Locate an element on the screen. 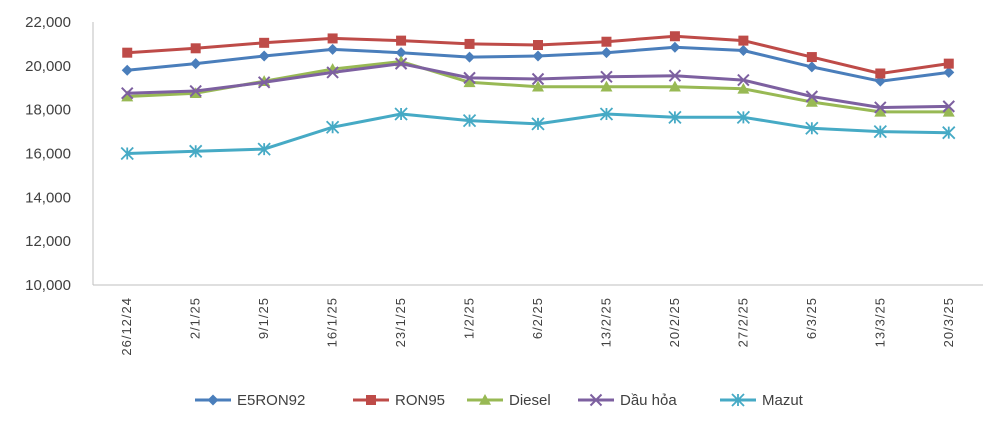 The width and height of the screenshot is (1000, 427). x-tick-label: 6/3/25 is located at coordinates (811, 318).